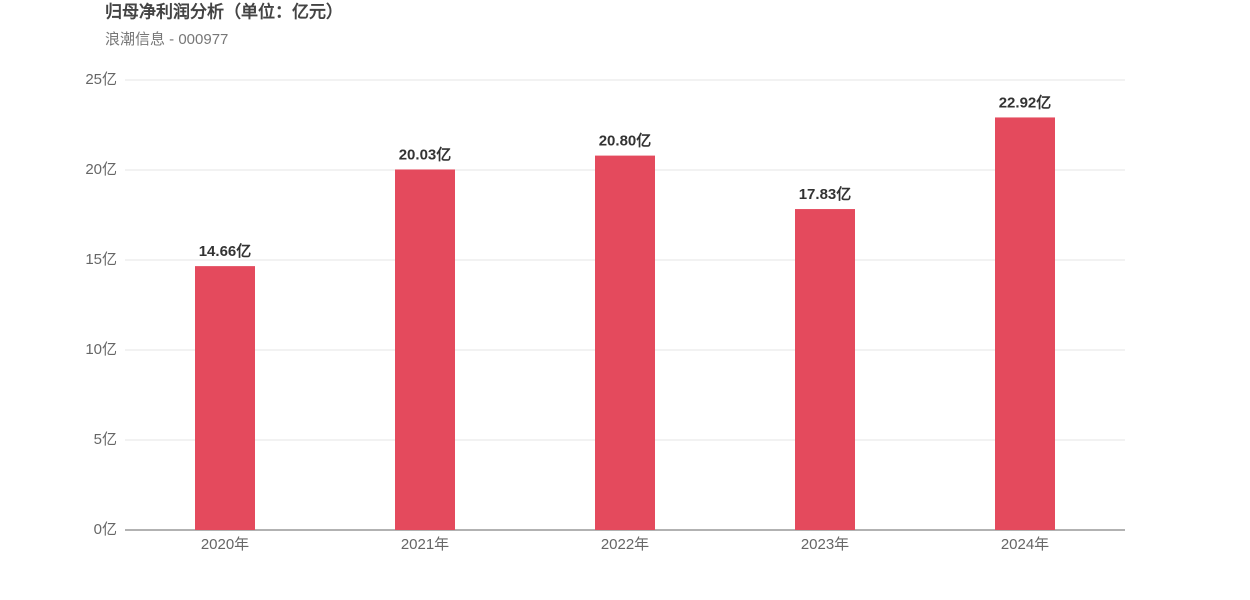 The image size is (1250, 600). Describe the element at coordinates (105, 439) in the screenshot. I see `y-tick-label: 5亿` at that location.